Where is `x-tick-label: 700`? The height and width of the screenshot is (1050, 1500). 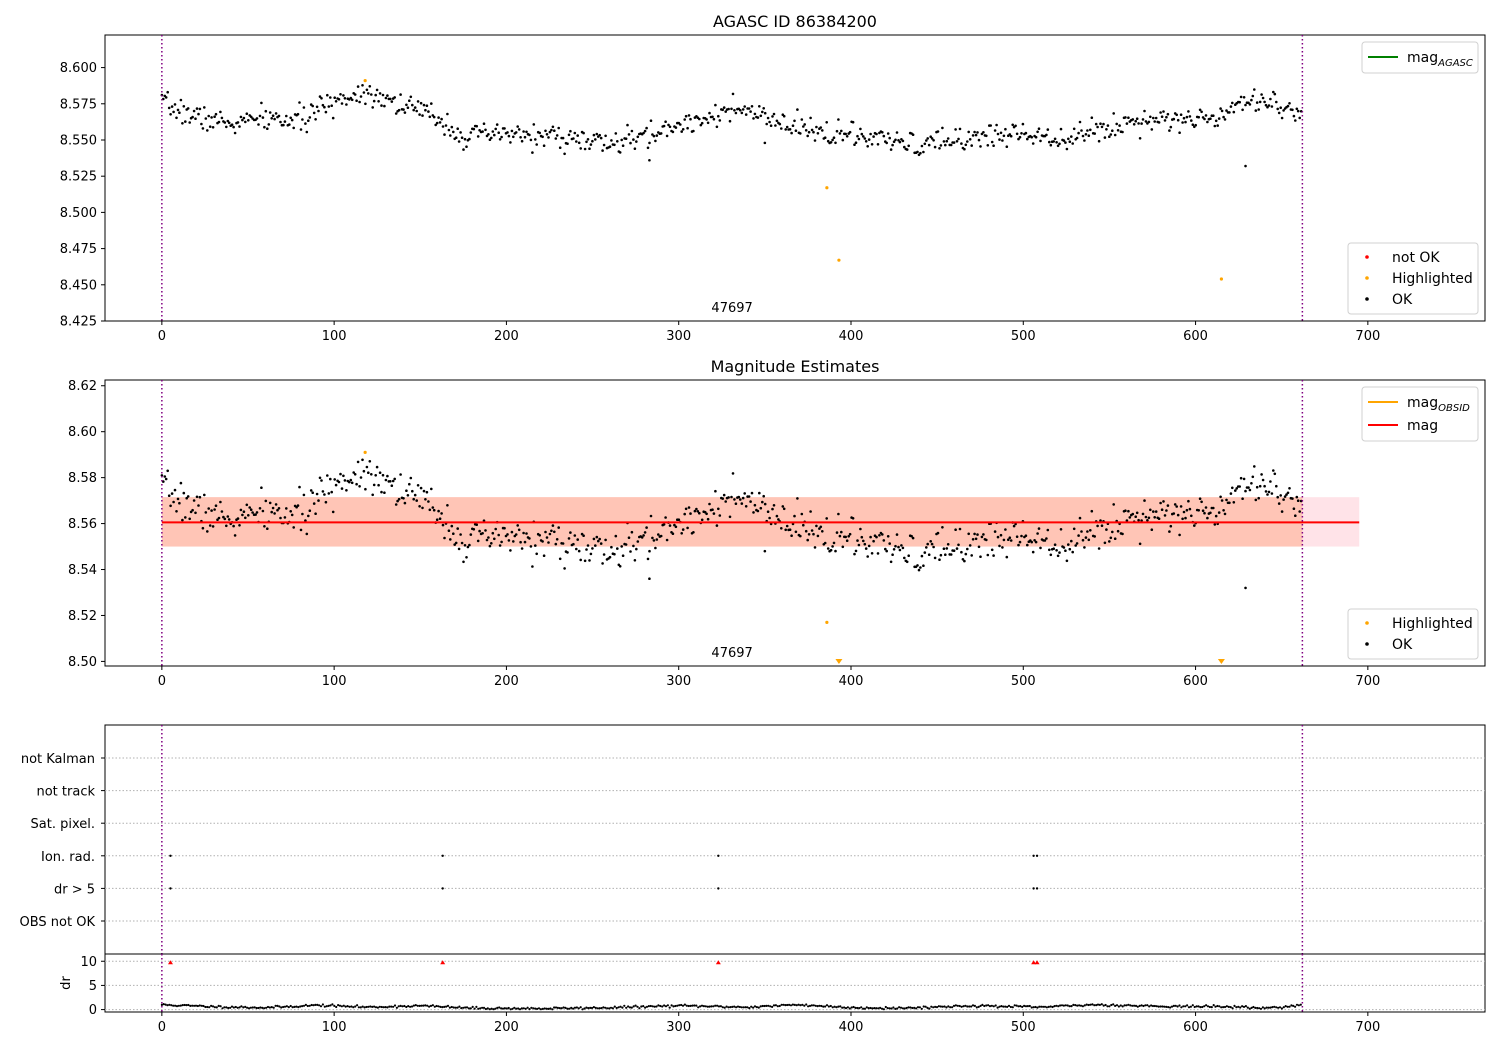
x-tick-label: 700 is located at coordinates (1367, 336).